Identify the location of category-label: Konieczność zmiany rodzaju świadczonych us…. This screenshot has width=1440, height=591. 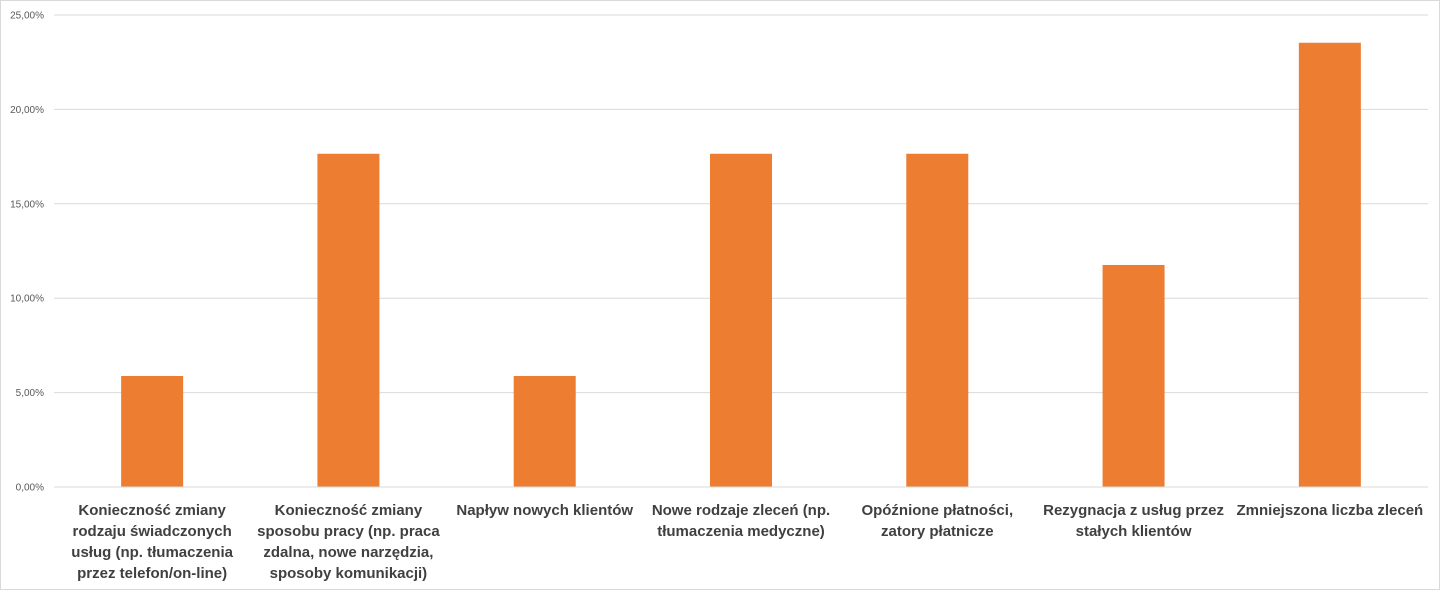
(152, 542).